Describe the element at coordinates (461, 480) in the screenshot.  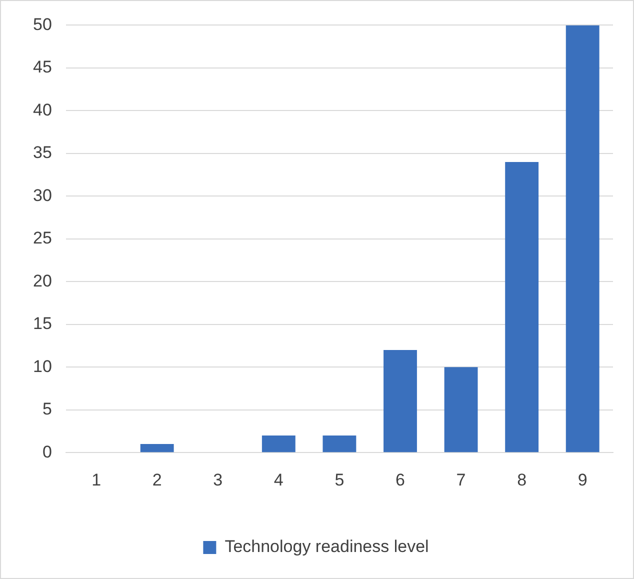
I see `x-tick-label: 7` at that location.